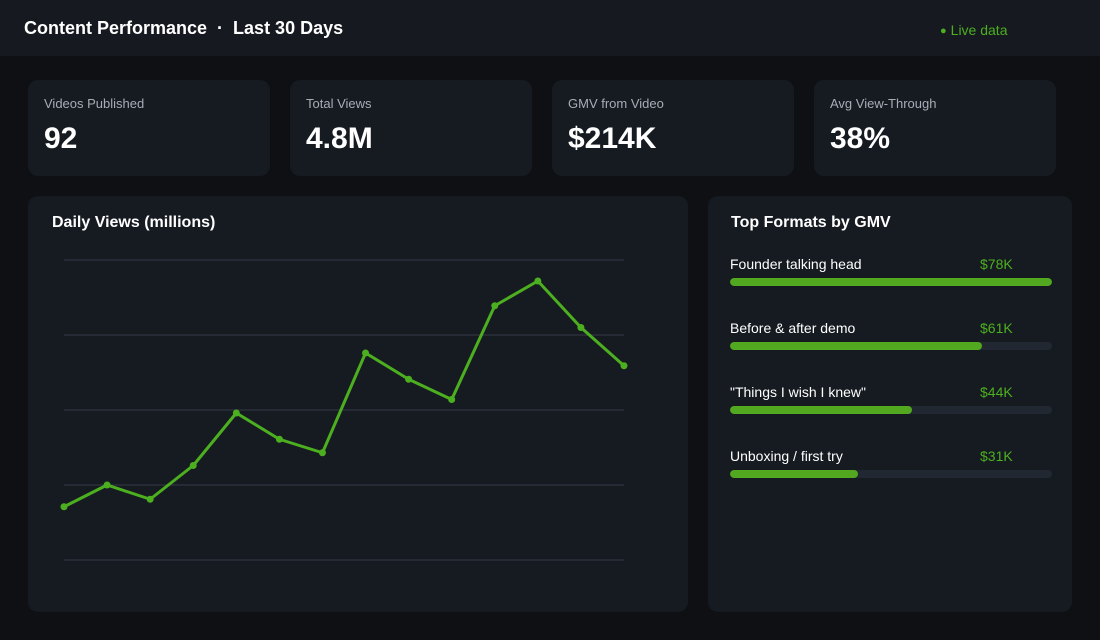  What do you see at coordinates (94, 103) in the screenshot?
I see `kpi-label: Videos Published` at bounding box center [94, 103].